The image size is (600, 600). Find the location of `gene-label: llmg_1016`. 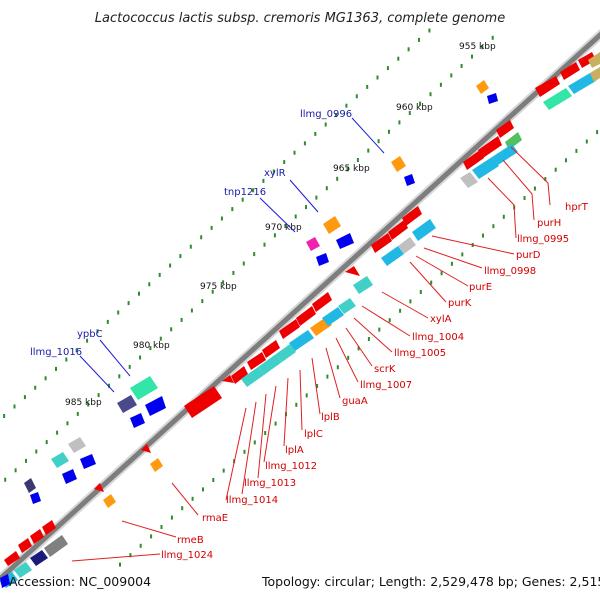

gene-label: llmg_1016 is located at coordinates (56, 352).